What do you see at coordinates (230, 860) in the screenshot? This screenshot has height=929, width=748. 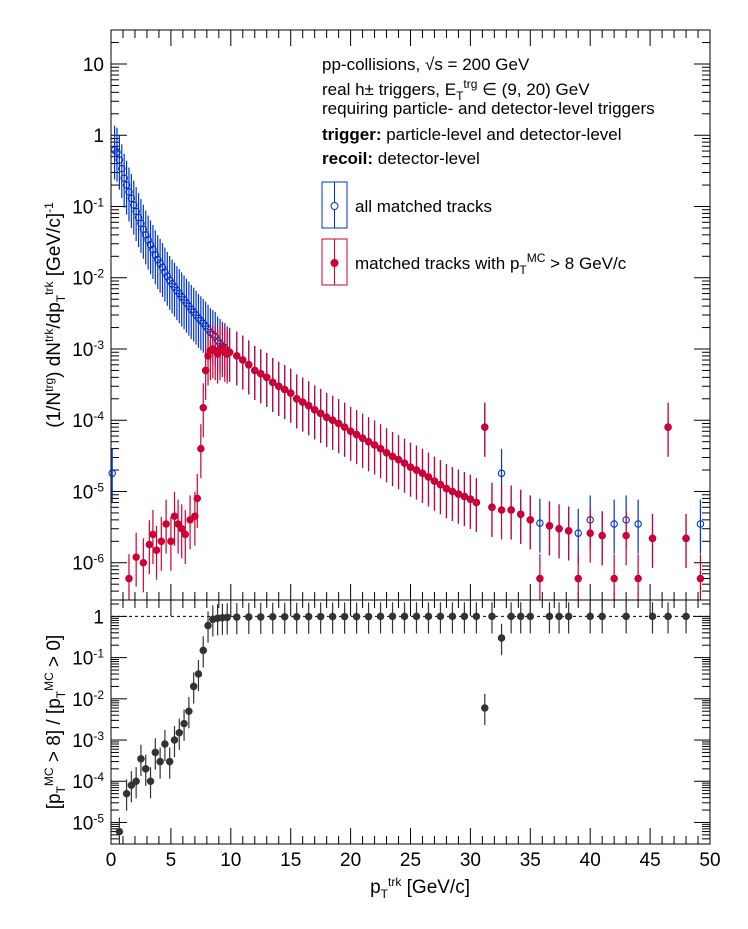 I see `xtick-label: 10` at bounding box center [230, 860].